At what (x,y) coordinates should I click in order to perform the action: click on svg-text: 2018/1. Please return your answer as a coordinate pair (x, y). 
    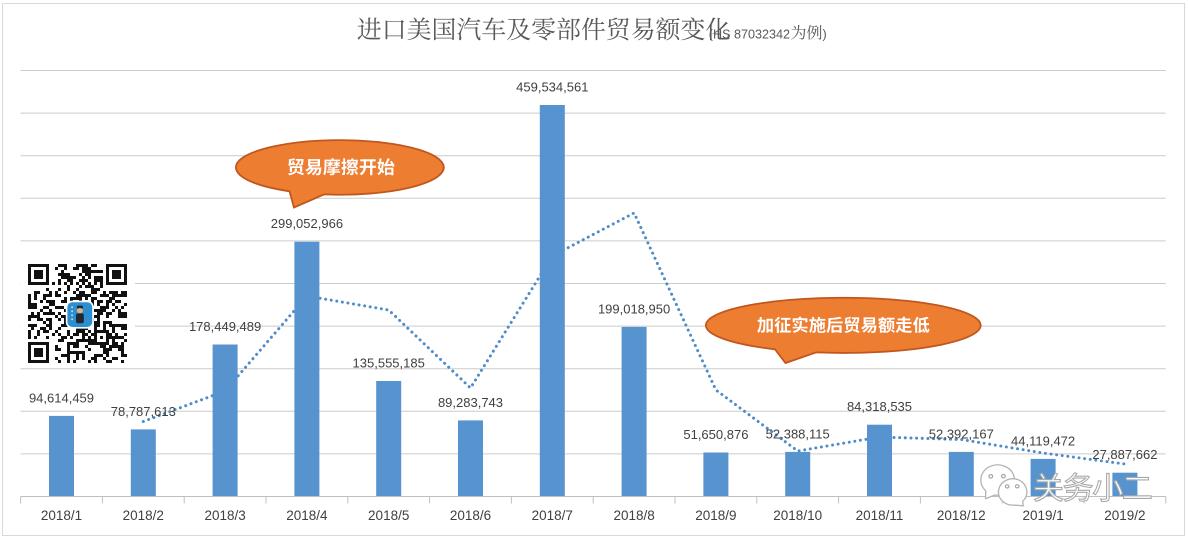
    Looking at the image, I should click on (61, 515).